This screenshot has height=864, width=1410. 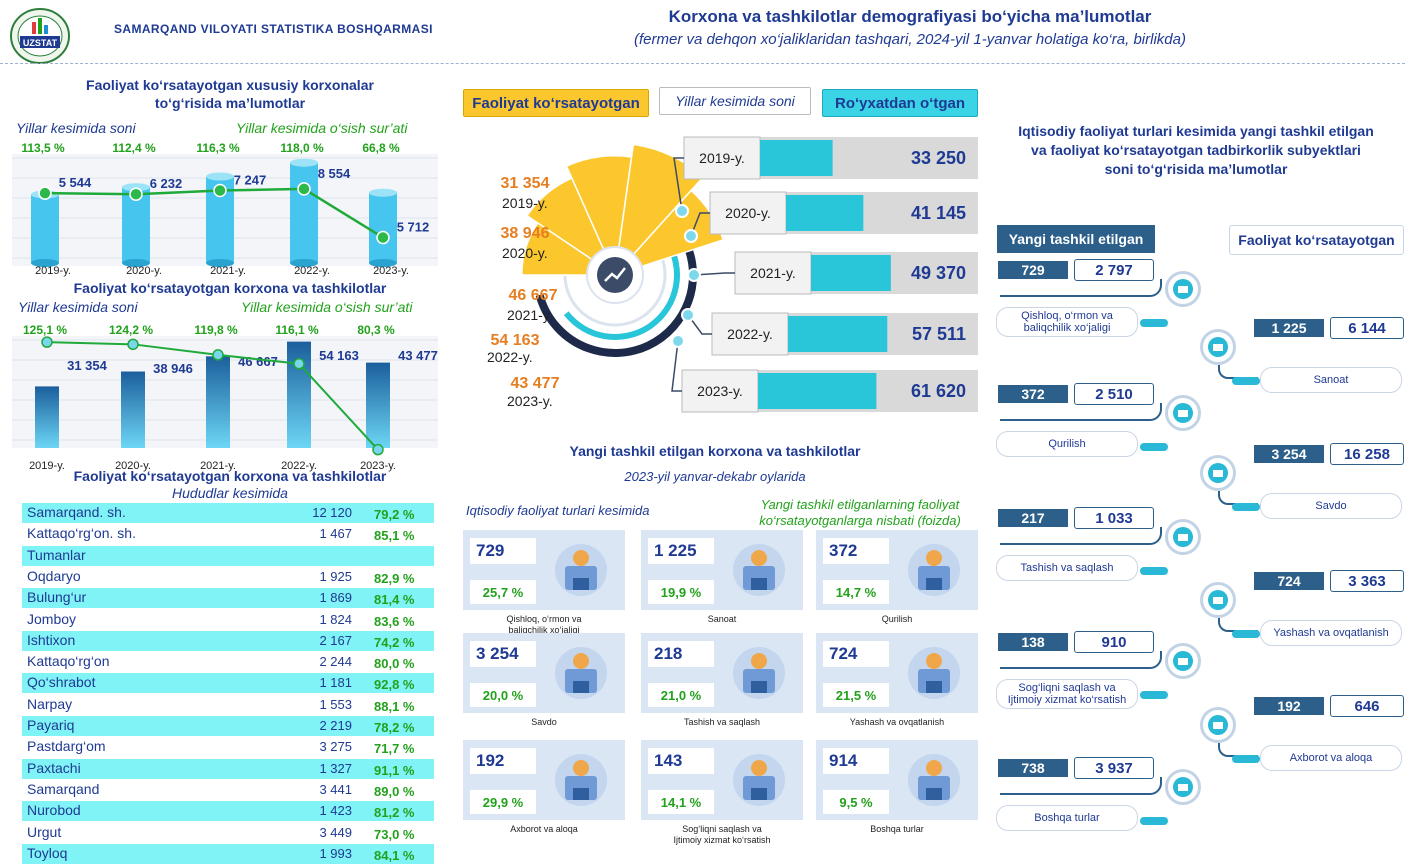 What do you see at coordinates (45, 330) in the screenshot?
I see `chart2-growth-label: 125,1 %` at bounding box center [45, 330].